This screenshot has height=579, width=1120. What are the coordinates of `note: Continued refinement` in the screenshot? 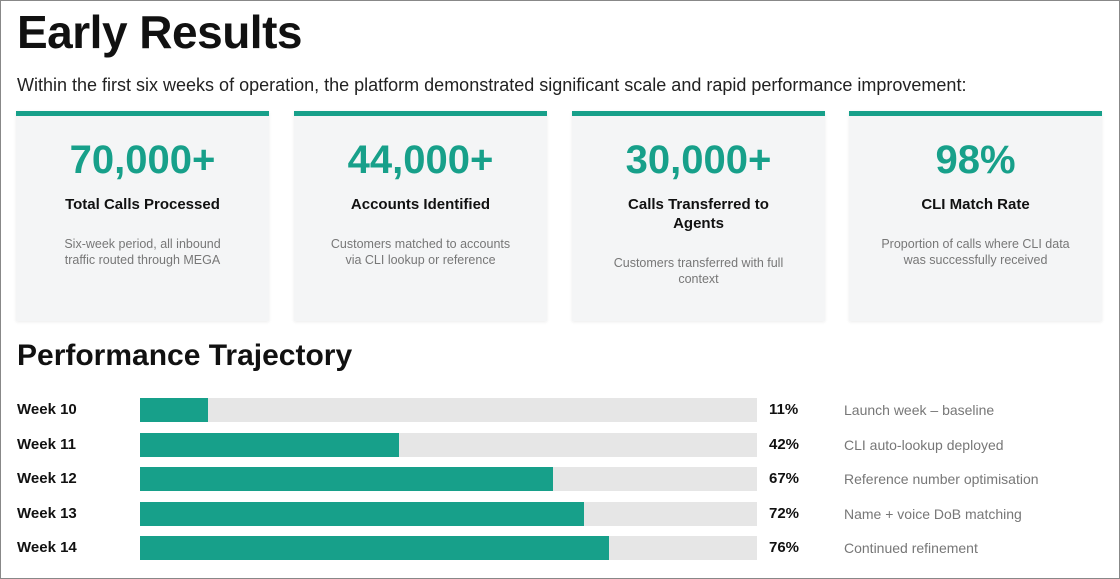 It's located at (911, 548).